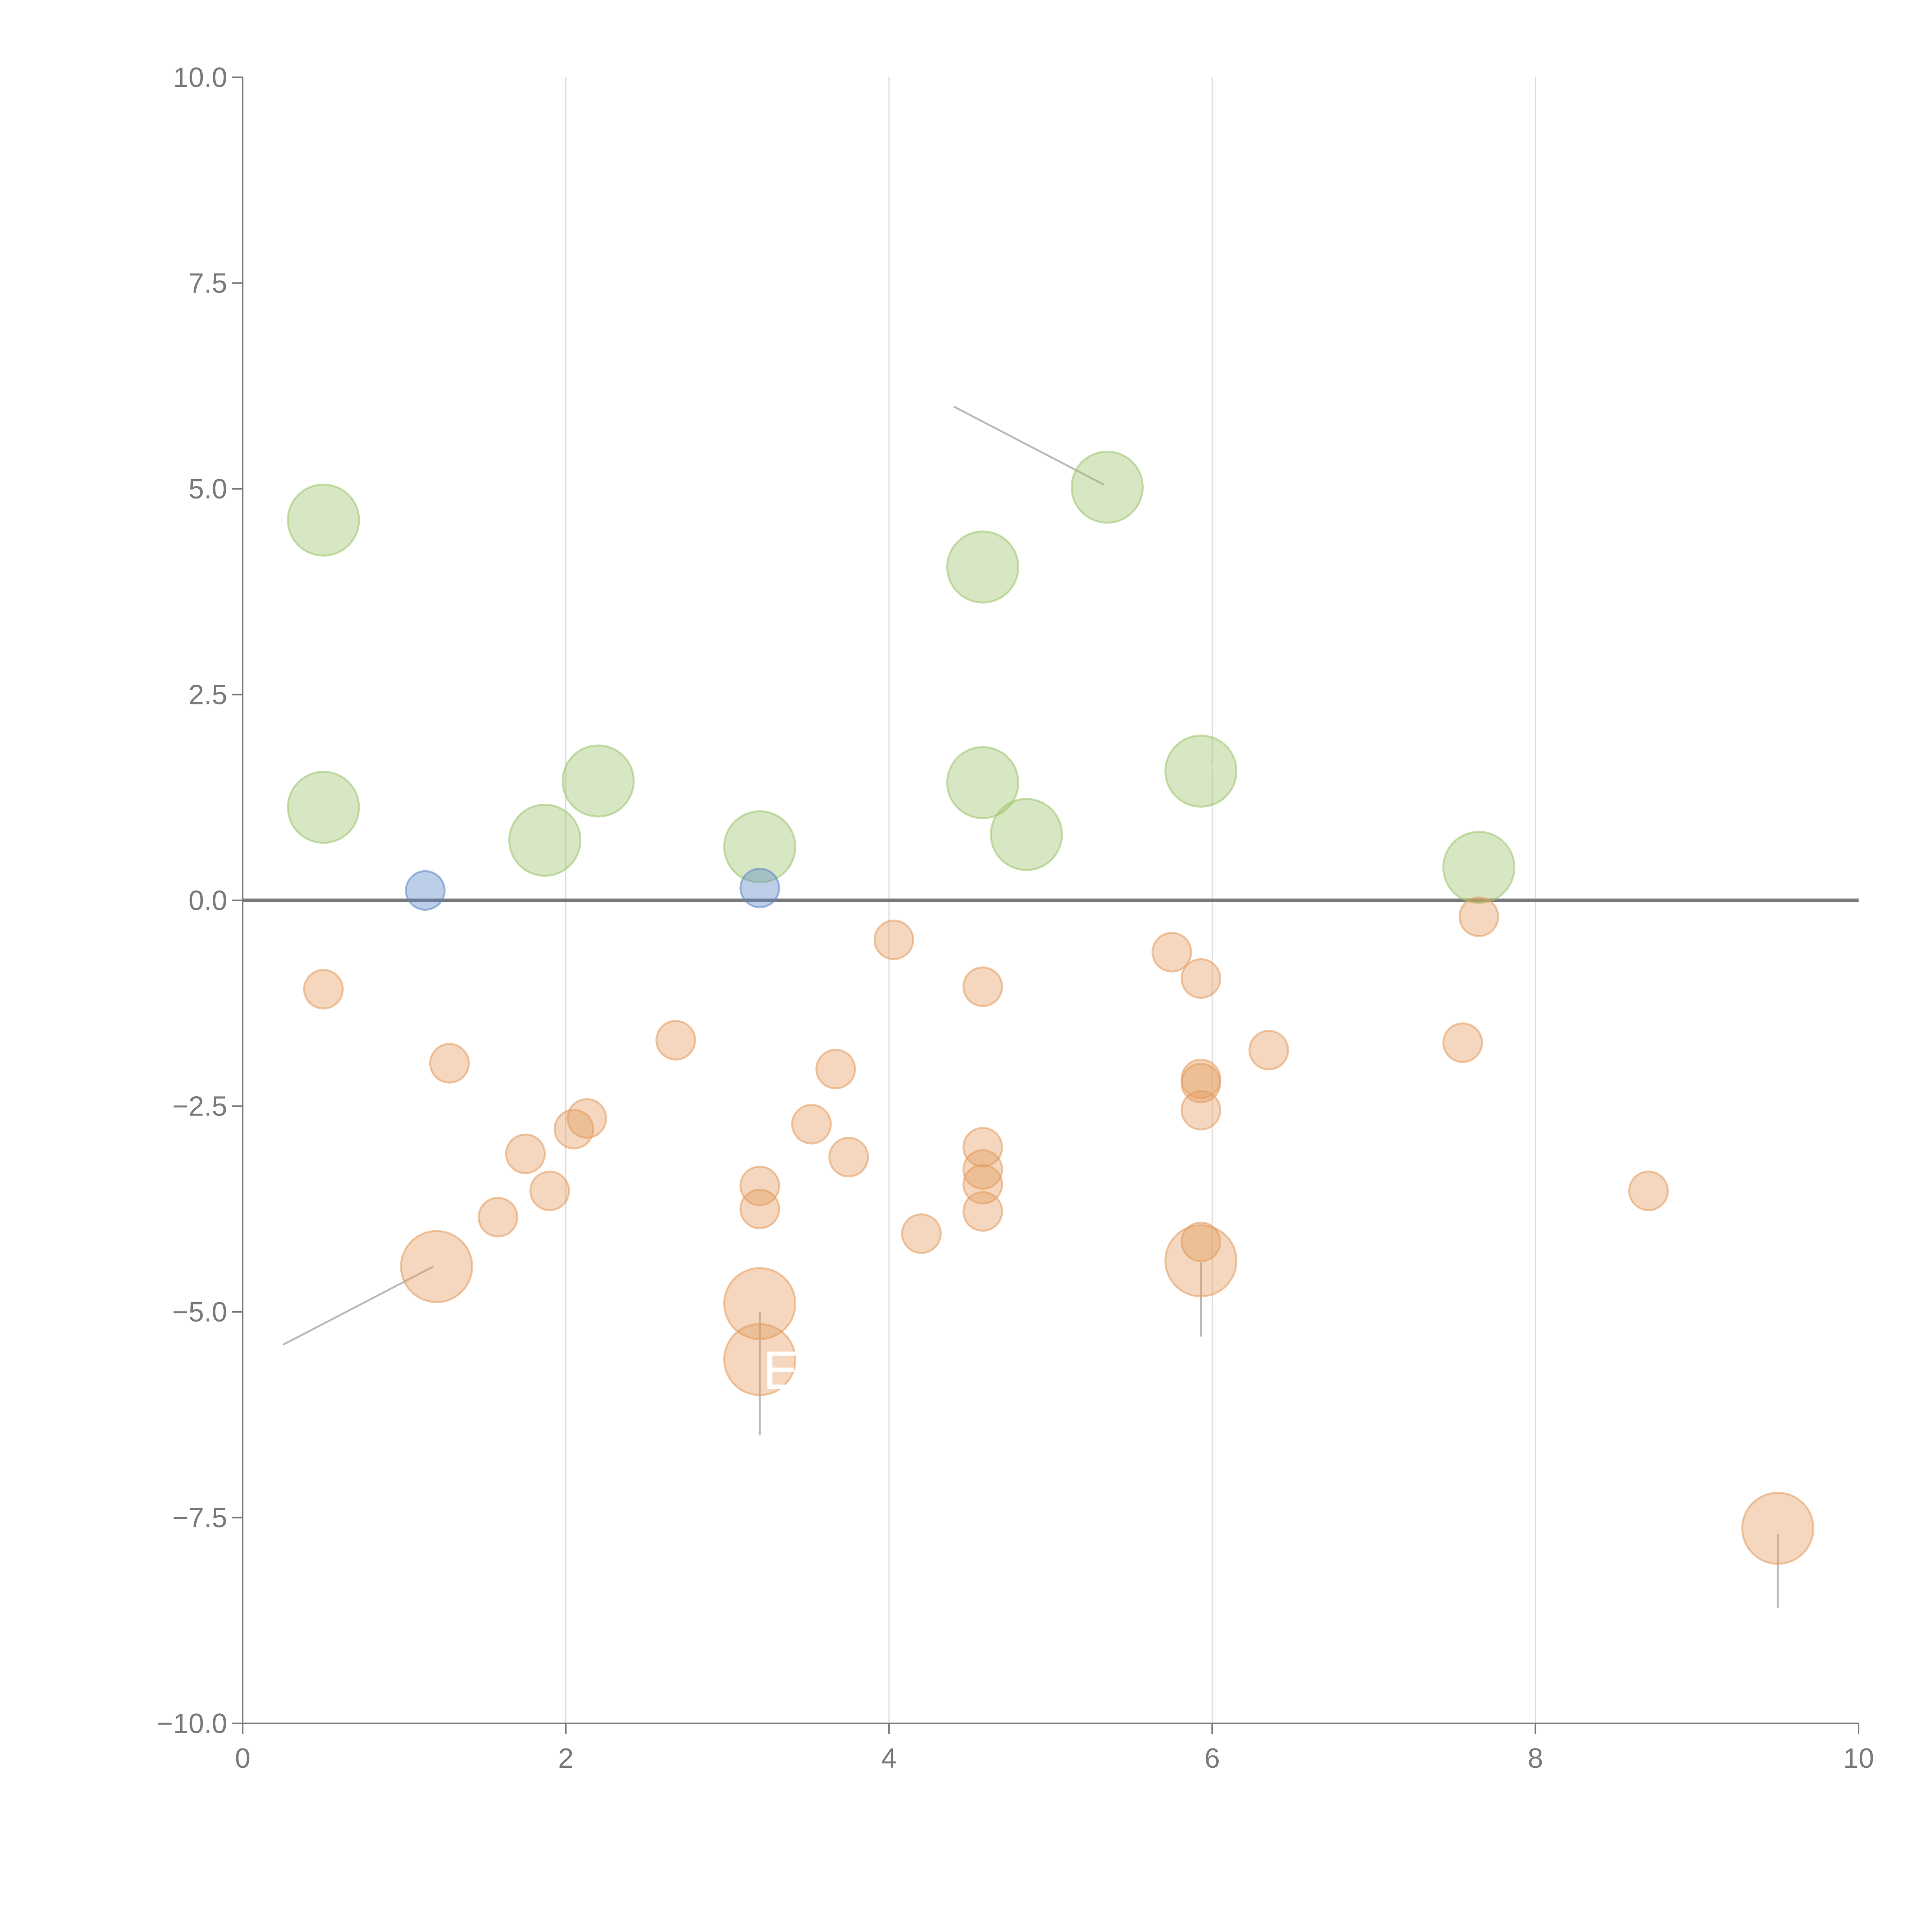 This screenshot has width=1932, height=1932. I want to click on x-tick-label: 2, so click(565, 1758).